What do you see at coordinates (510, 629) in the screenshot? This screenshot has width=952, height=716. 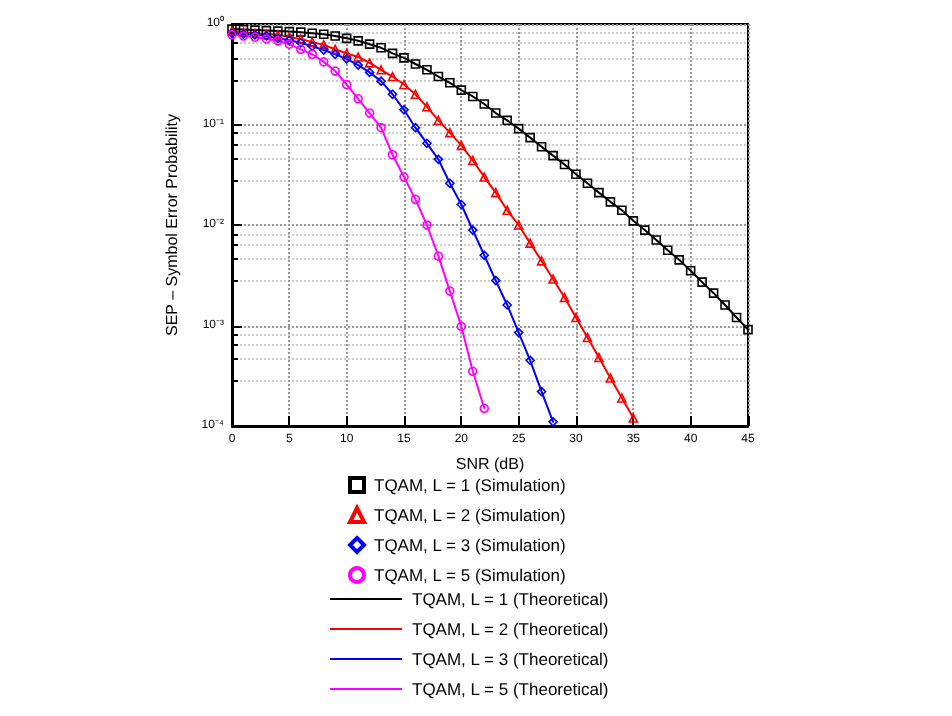 I see `legend-label: TQAM, L = 2 (Theoretical)` at bounding box center [510, 629].